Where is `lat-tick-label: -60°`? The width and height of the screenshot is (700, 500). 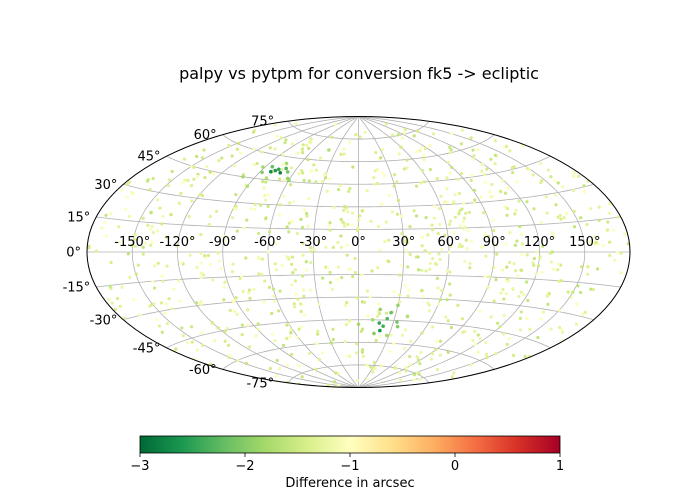
lat-tick-label: -60° is located at coordinates (203, 370).